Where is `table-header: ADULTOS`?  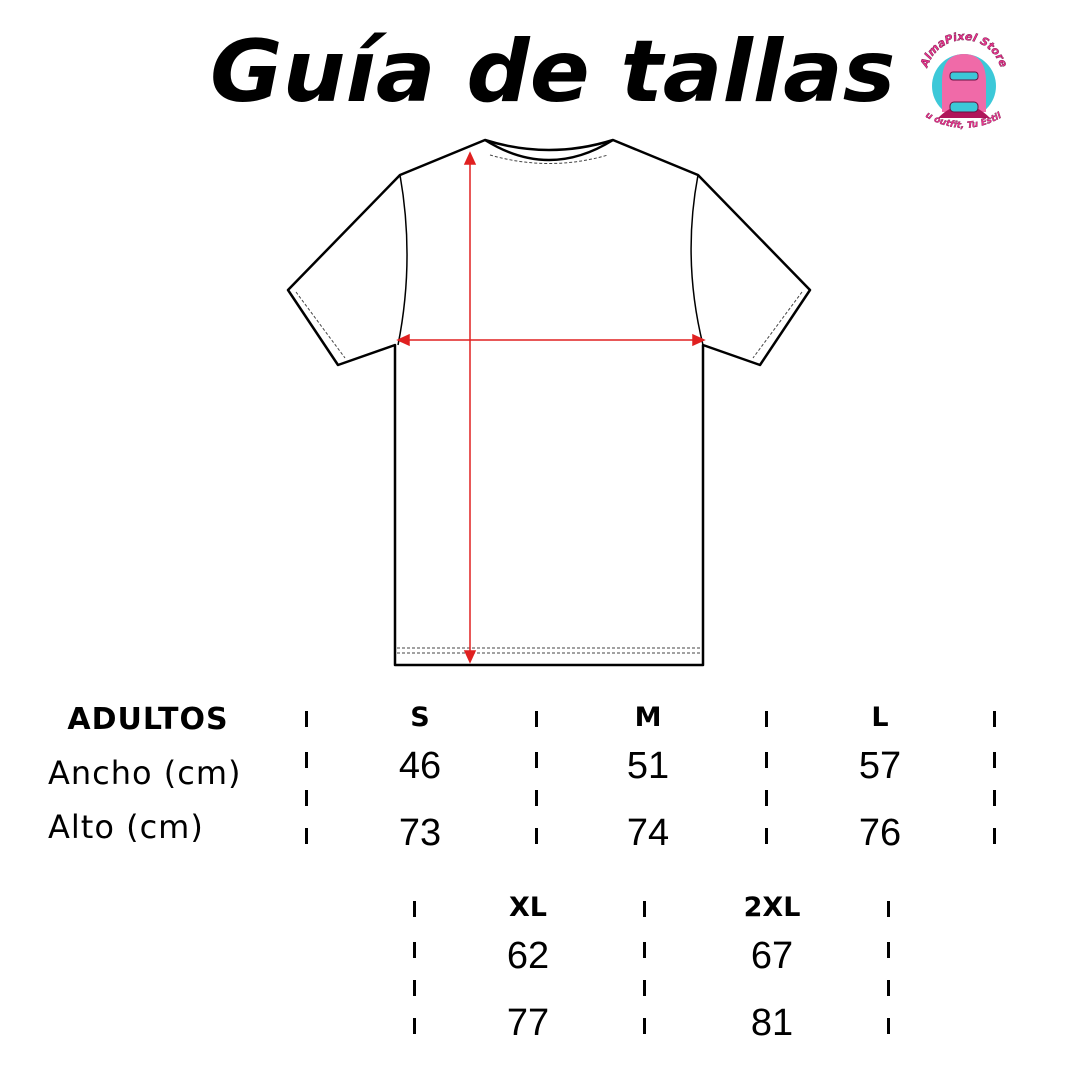
table-header: ADULTOS is located at coordinates (148, 719).